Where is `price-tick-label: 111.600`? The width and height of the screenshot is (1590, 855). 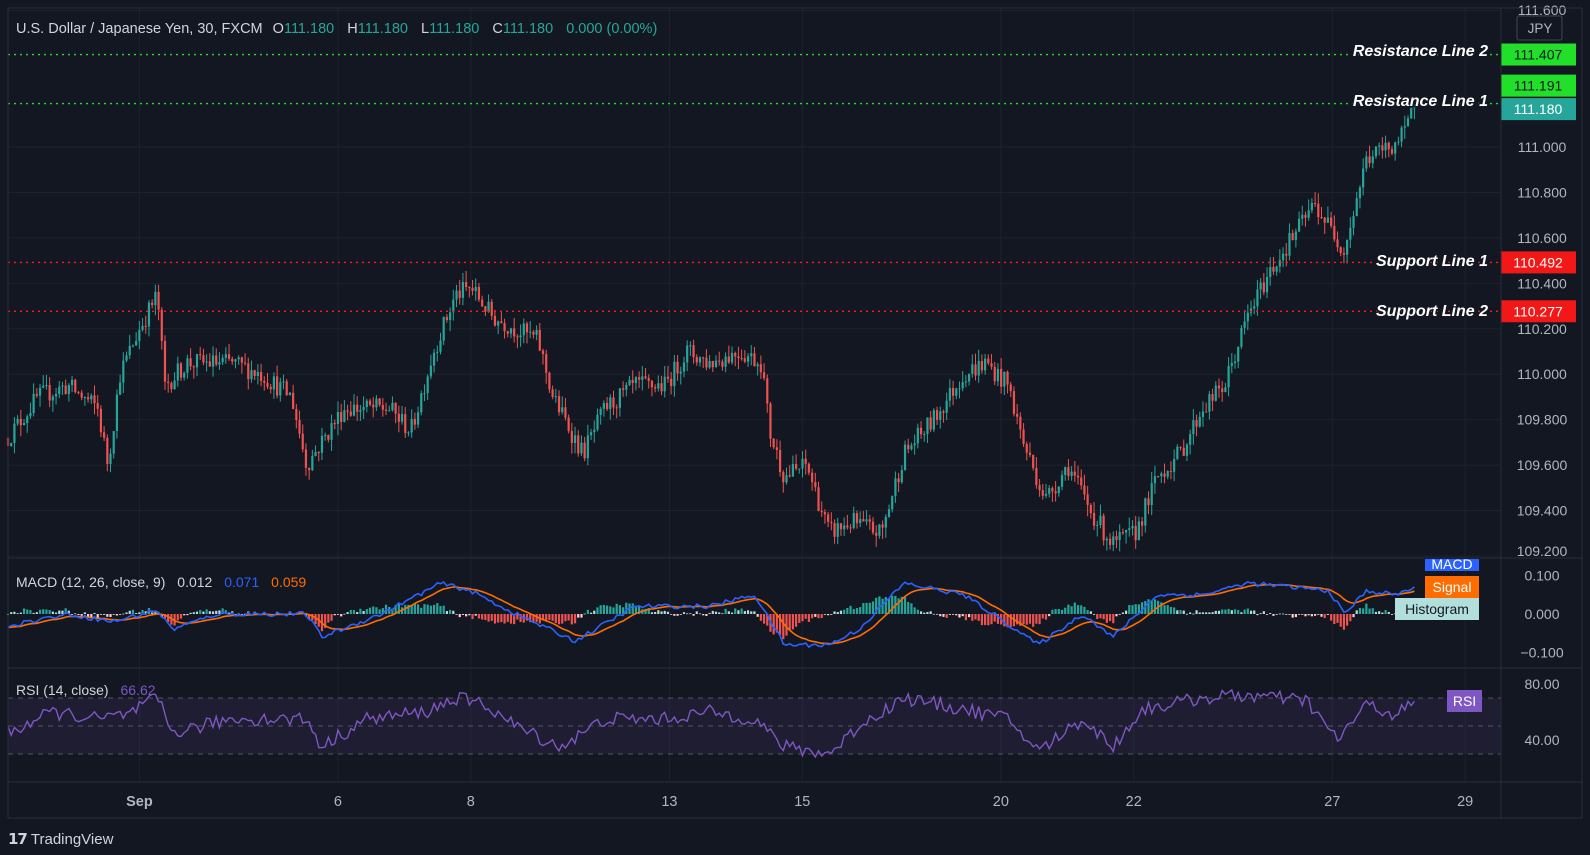 price-tick-label: 111.600 is located at coordinates (1542, 10).